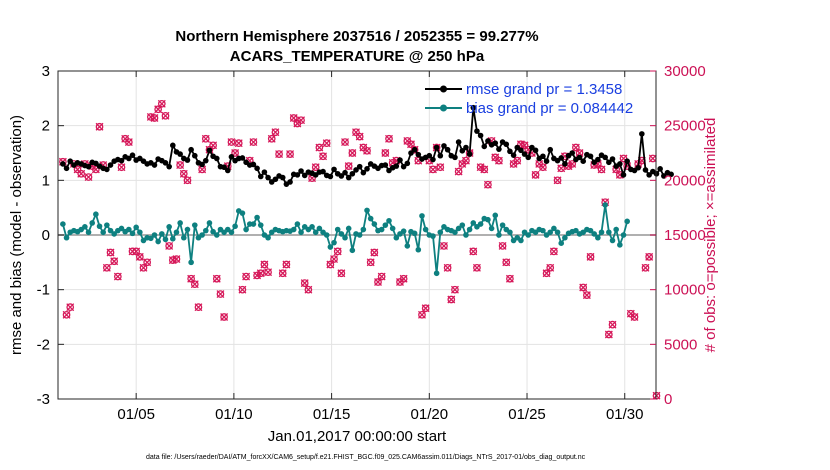  Describe the element at coordinates (685, 180) in the screenshot. I see `y-right-tick-label: 20000` at that location.